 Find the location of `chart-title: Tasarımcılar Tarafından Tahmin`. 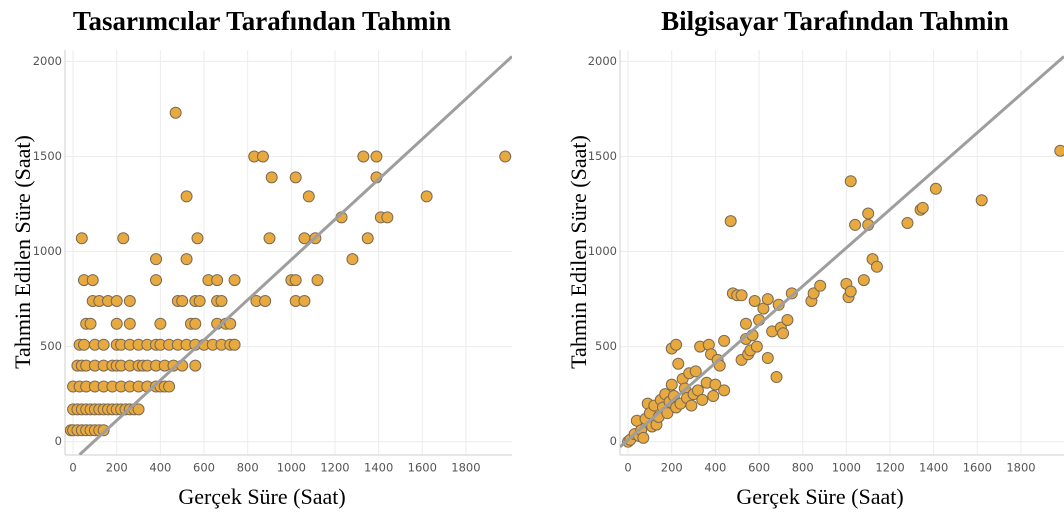

chart-title: Tasarımcılar Tarafından Tahmin is located at coordinates (262, 21).